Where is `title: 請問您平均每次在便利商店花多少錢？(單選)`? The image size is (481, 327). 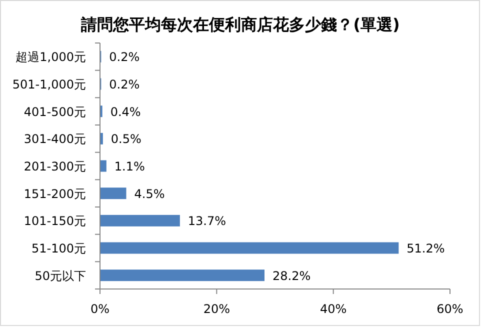
title: 請問您平均每次在便利商店花多少錢？(單選) is located at coordinates (240, 24).